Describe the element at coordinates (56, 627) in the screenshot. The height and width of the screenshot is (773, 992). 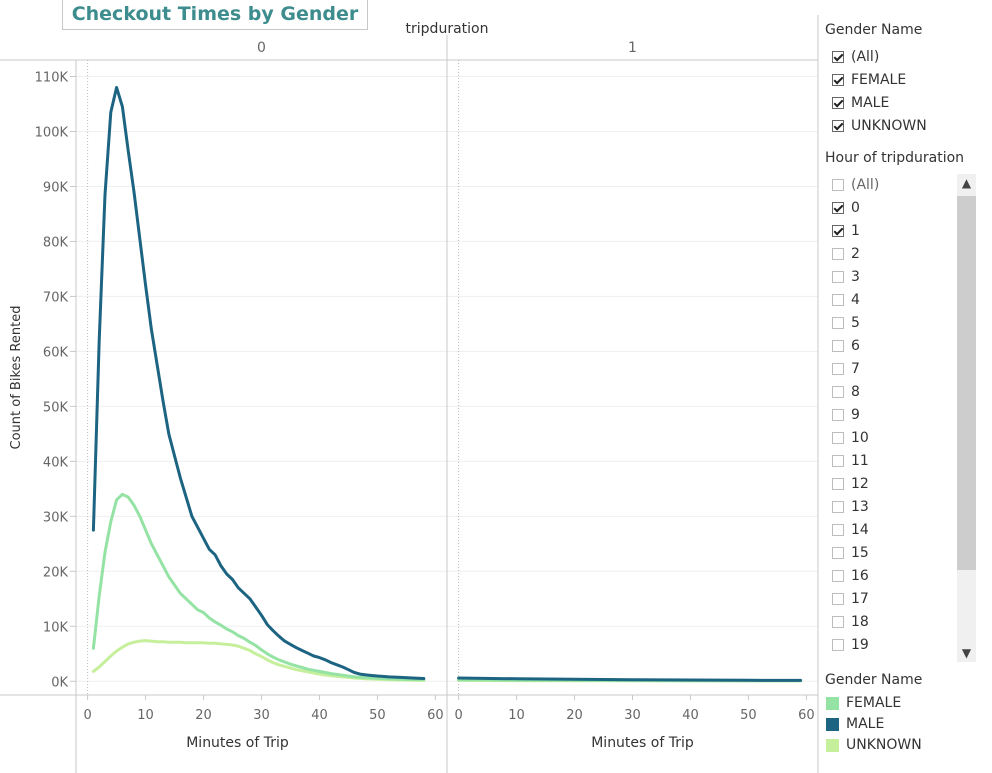
I see `y-tick-label: 10K` at that location.